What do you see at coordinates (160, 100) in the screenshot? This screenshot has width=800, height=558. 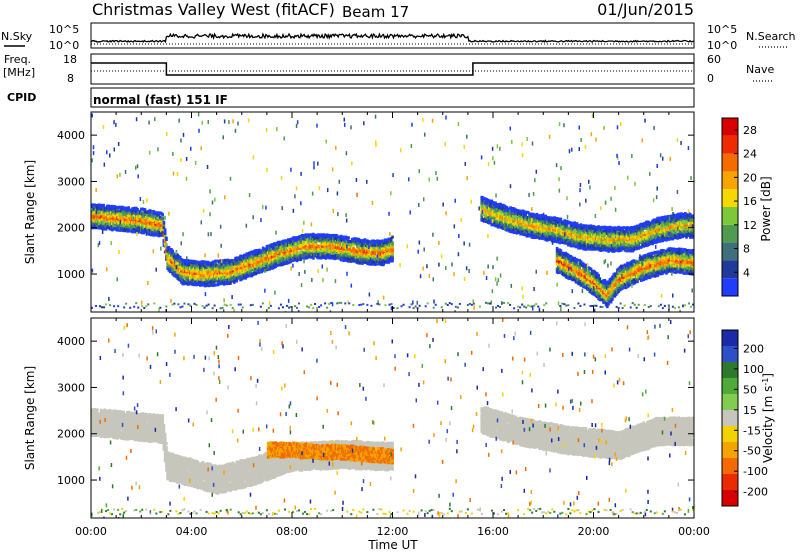 I see `cpid-value: normal (fast) 151 IF` at bounding box center [160, 100].